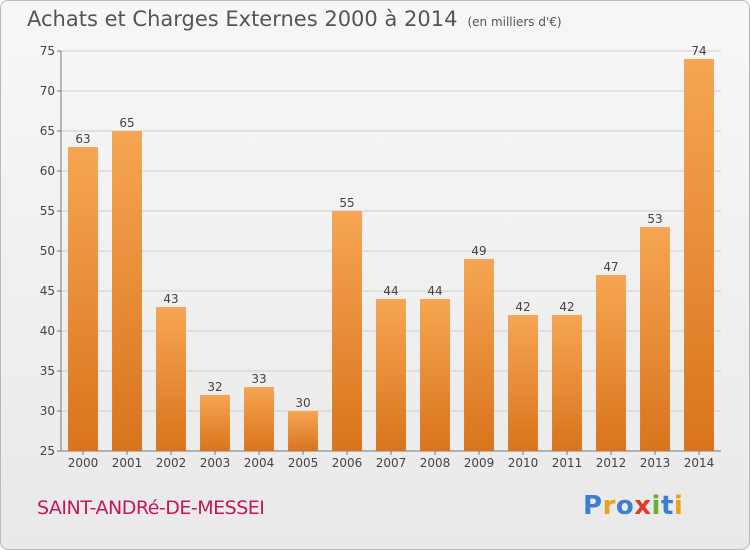 Image resolution: width=750 pixels, height=550 pixels. Describe the element at coordinates (523, 463) in the screenshot. I see `x-tick-label-2010: 2010` at that location.